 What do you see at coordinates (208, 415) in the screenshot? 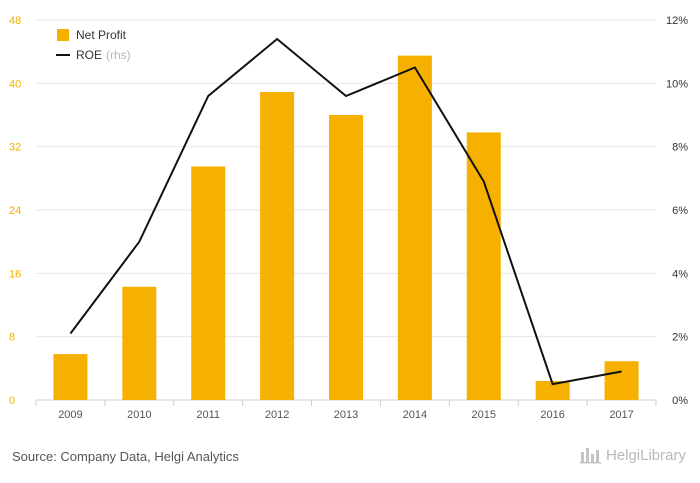
I see `x-tick-label: 2011` at bounding box center [208, 415].